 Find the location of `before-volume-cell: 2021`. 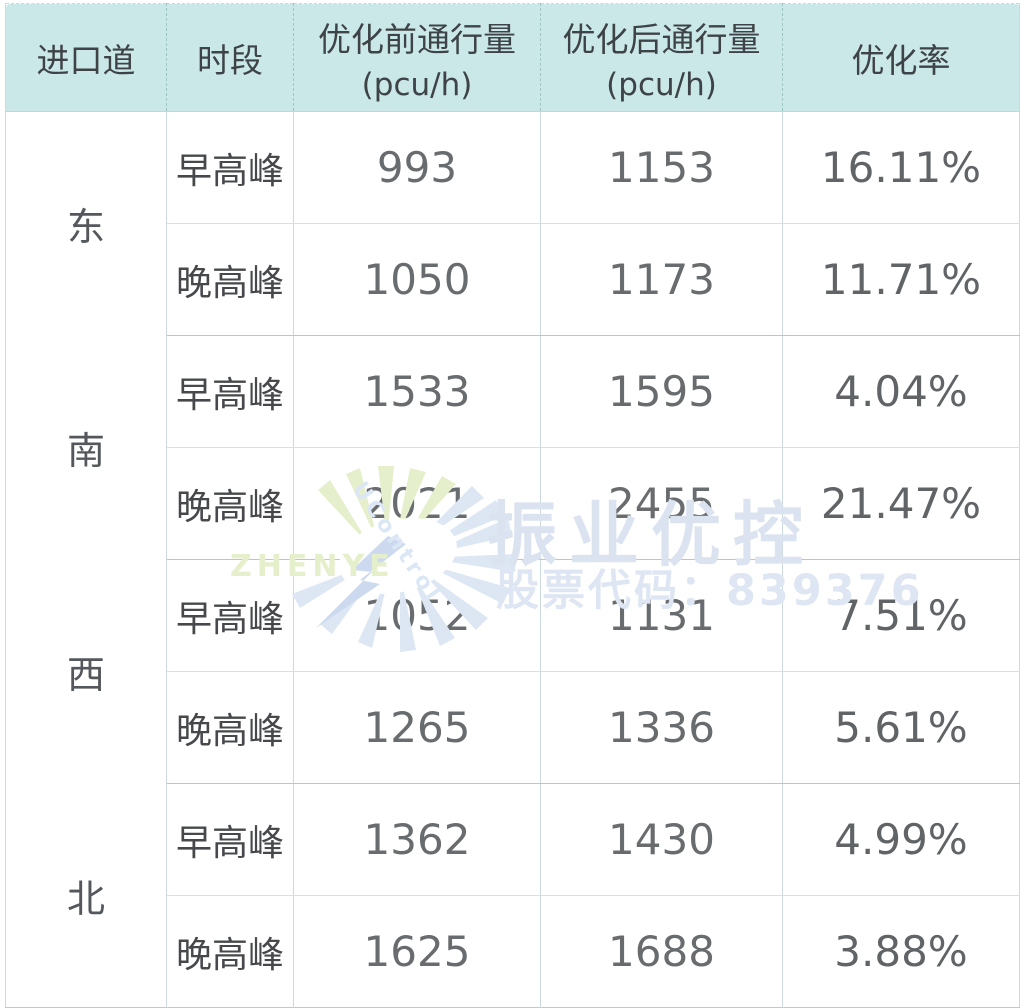

before-volume-cell: 2021 is located at coordinates (417, 503).